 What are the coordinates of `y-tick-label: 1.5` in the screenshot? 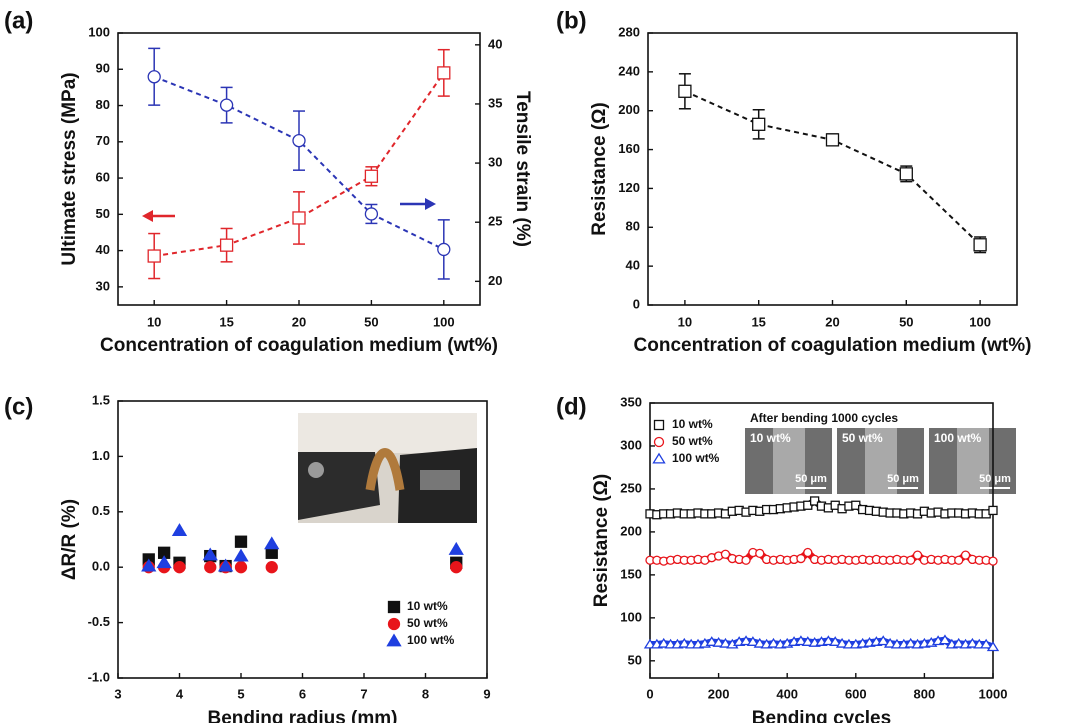 It's located at (101, 399).